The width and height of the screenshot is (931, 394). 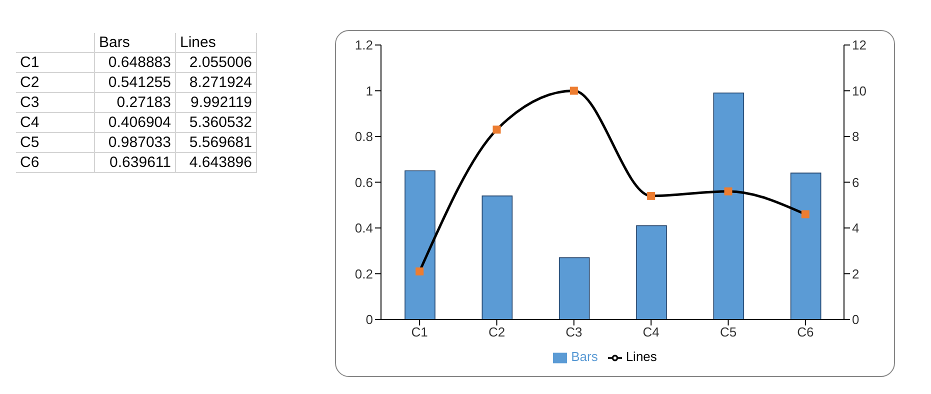 I want to click on y2-tick-label: 0, so click(x=856, y=320).